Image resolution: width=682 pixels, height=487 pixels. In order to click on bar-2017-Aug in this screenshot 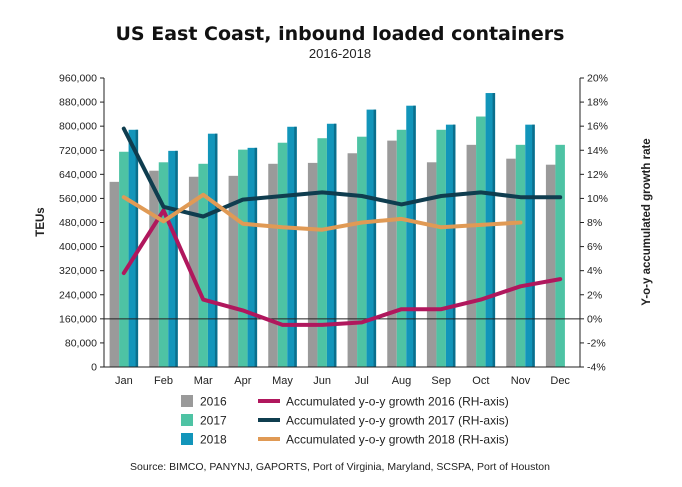, I will do `click(401, 248)`.